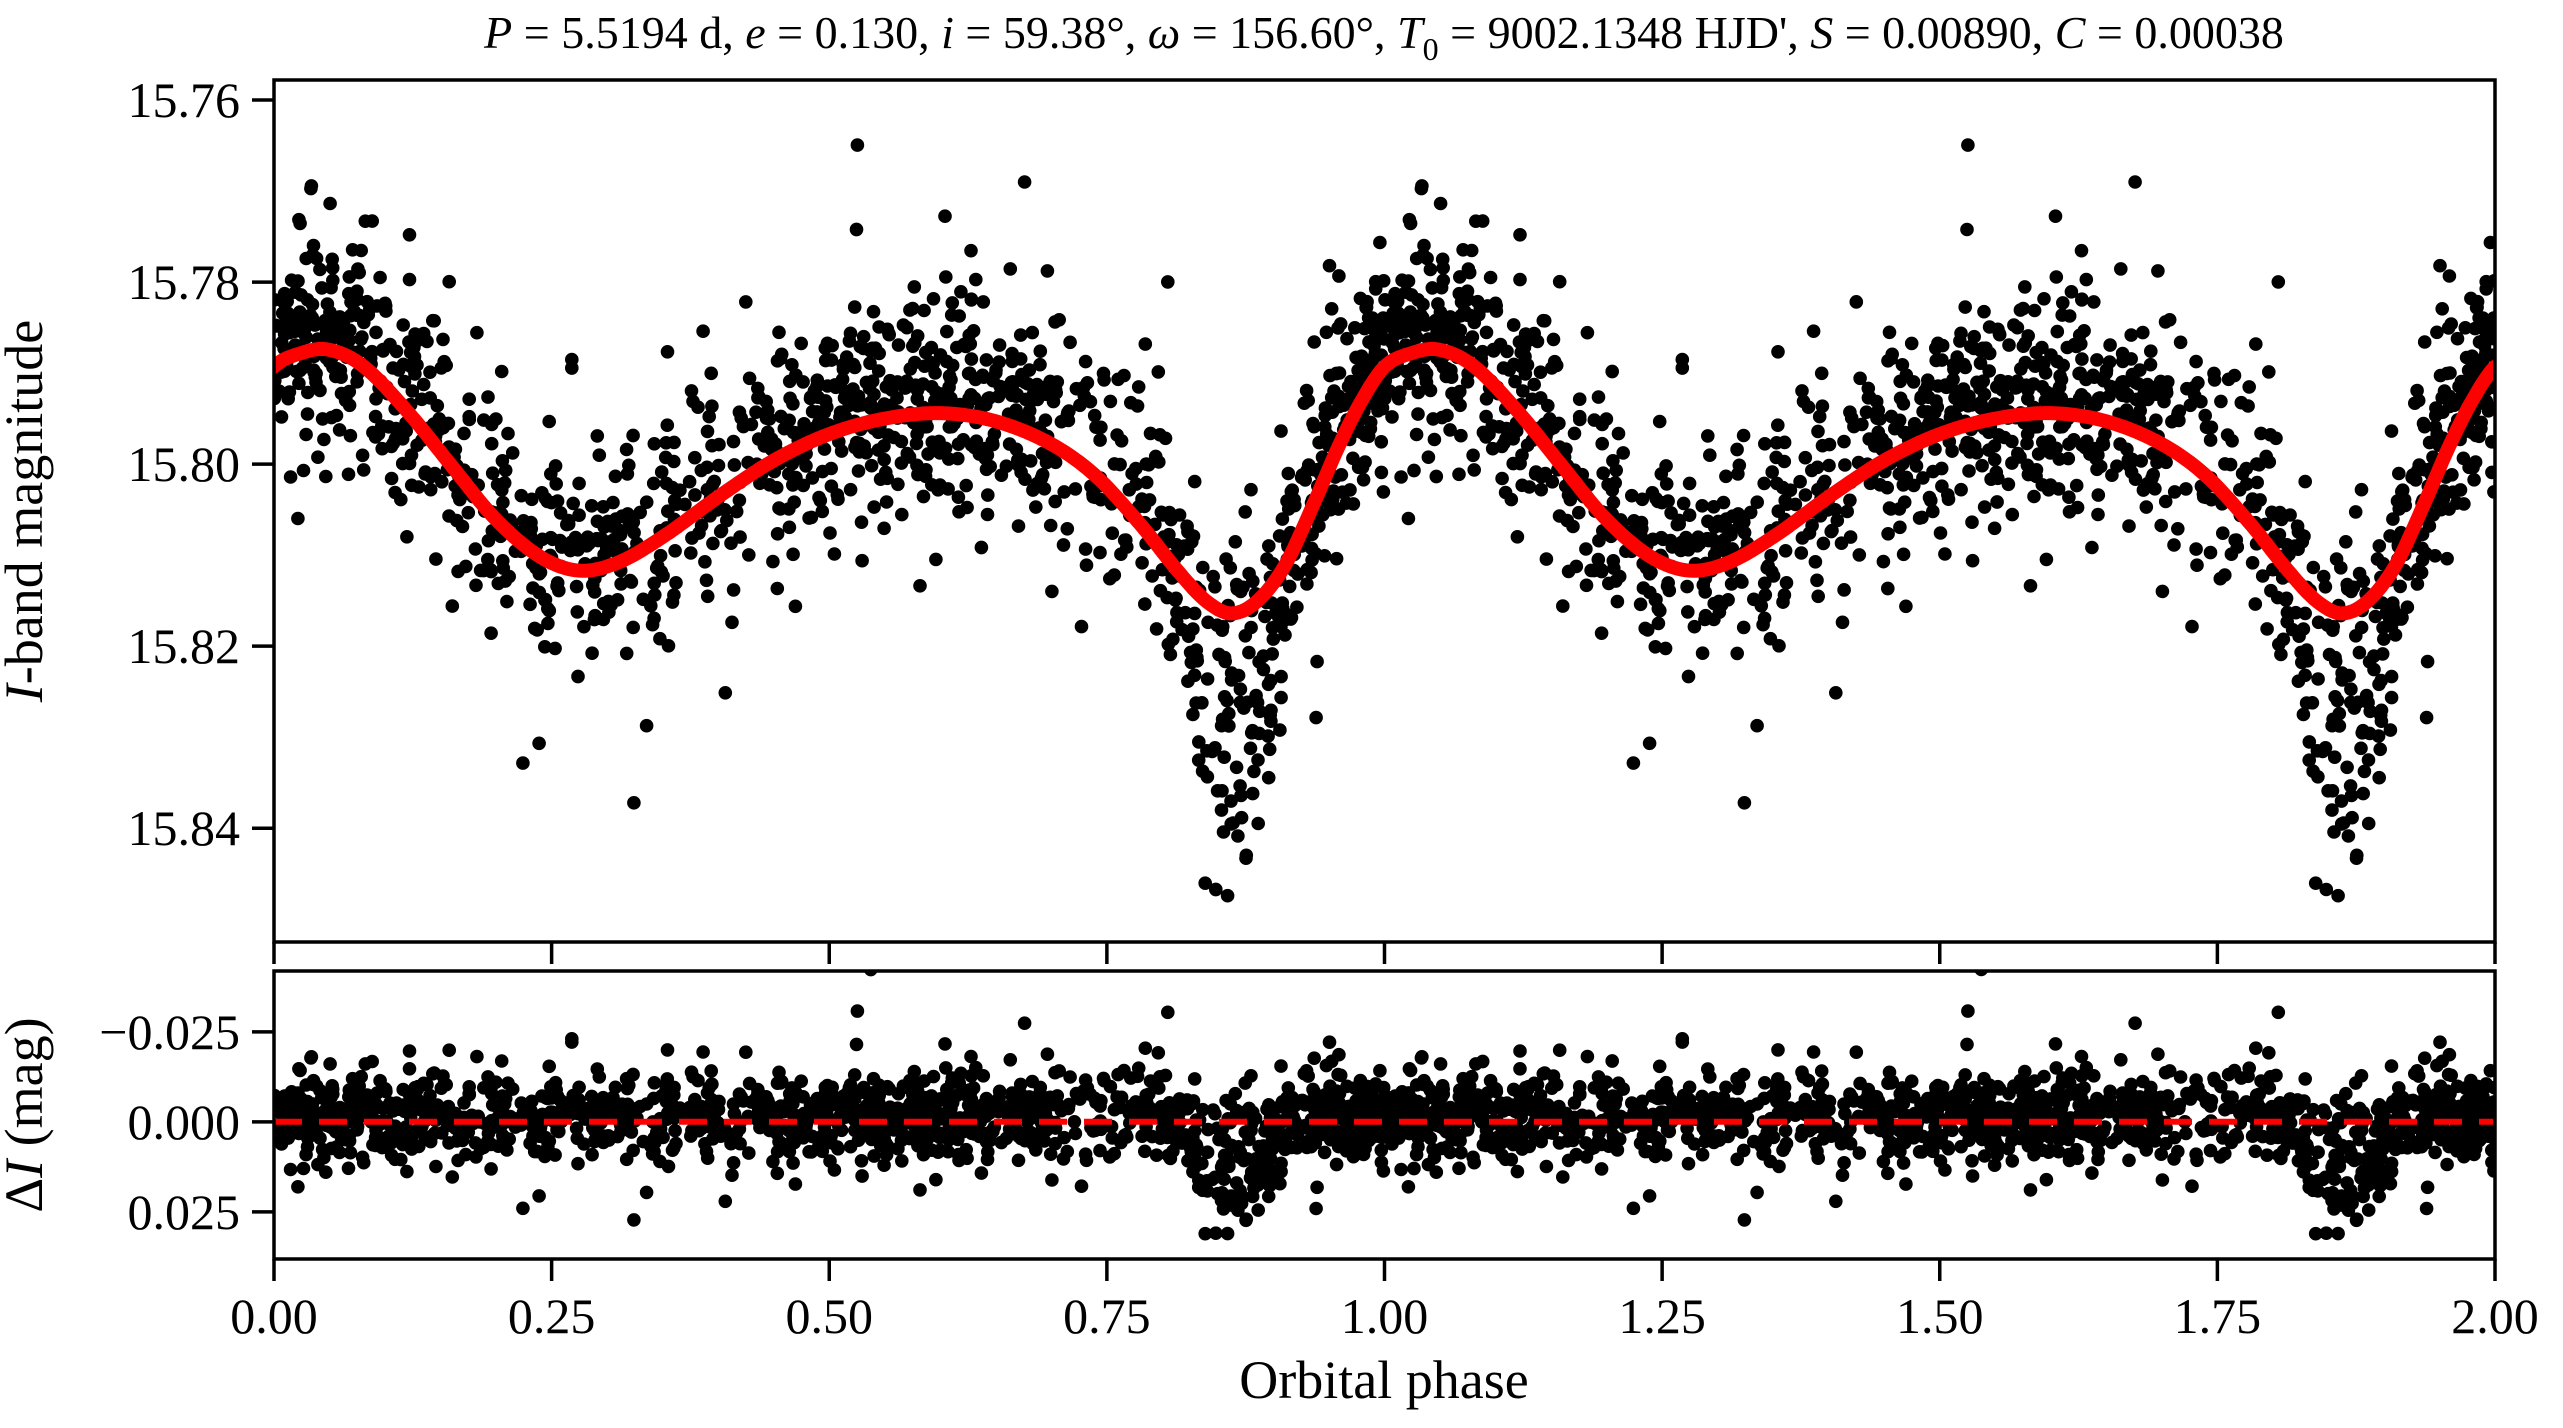  What do you see at coordinates (1821, 32) in the screenshot?
I see `text-segment: S` at bounding box center [1821, 32].